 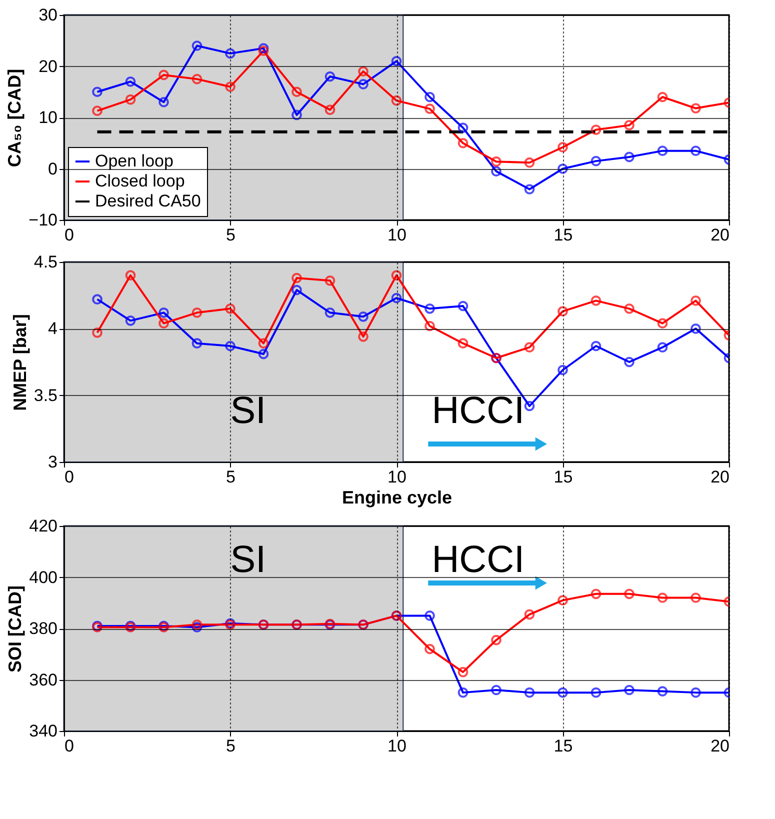 What do you see at coordinates (43, 731) in the screenshot?
I see `y-tick-label: 340` at bounding box center [43, 731].